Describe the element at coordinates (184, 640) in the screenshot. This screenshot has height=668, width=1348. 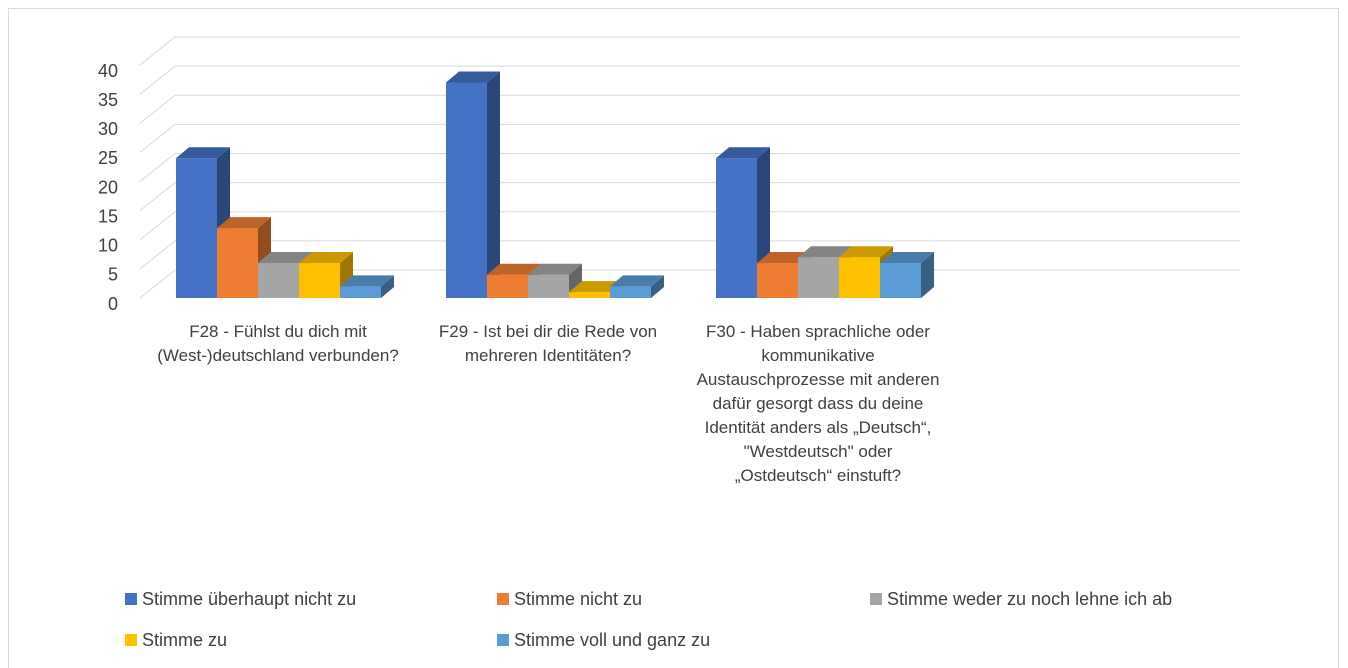
I see `legend-label: Stimme zu` at that location.